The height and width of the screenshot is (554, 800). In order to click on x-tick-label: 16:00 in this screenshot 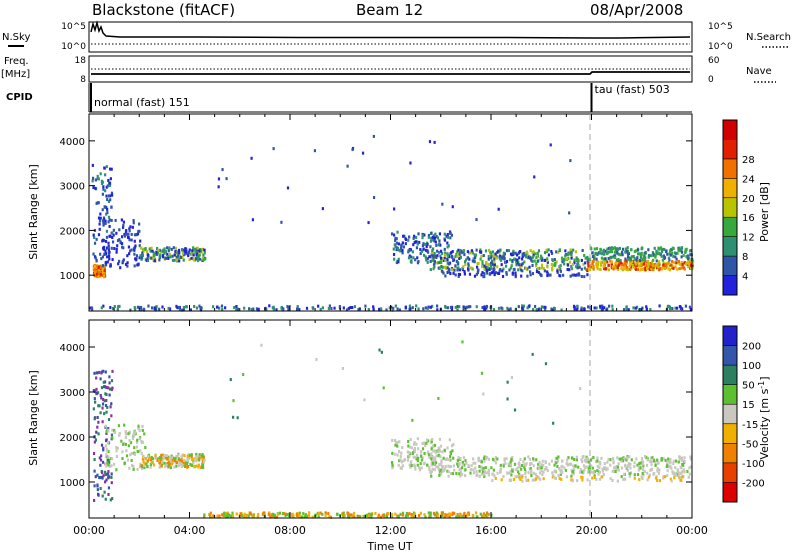, I will do `click(491, 530)`.